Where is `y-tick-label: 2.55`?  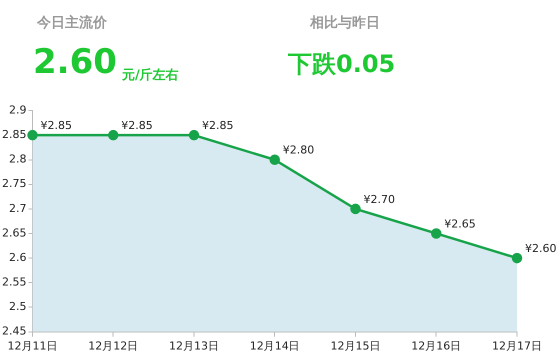 y-tick-label: 2.55 is located at coordinates (14, 282).